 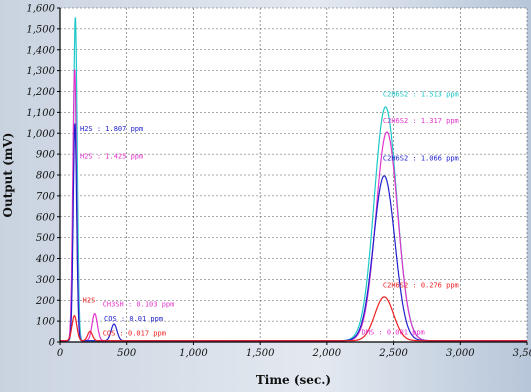 I want to click on peak-annotation: COS : 0.01 ppm, so click(x=133, y=319).